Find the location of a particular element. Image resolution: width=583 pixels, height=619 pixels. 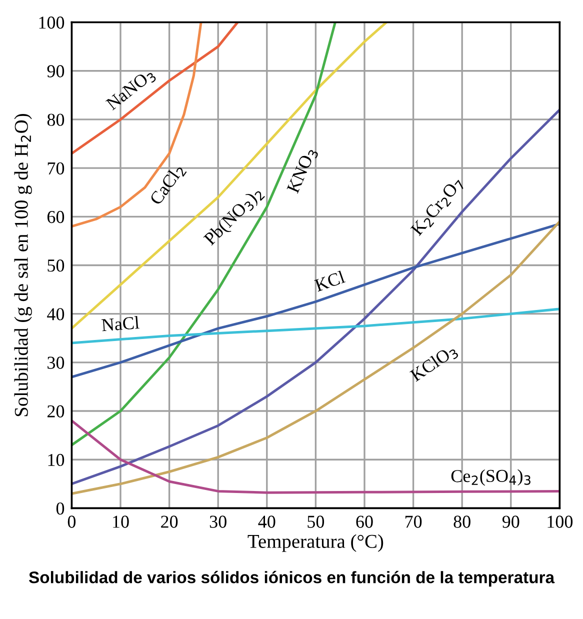

y-tick-label: 40 is located at coordinates (55, 314).